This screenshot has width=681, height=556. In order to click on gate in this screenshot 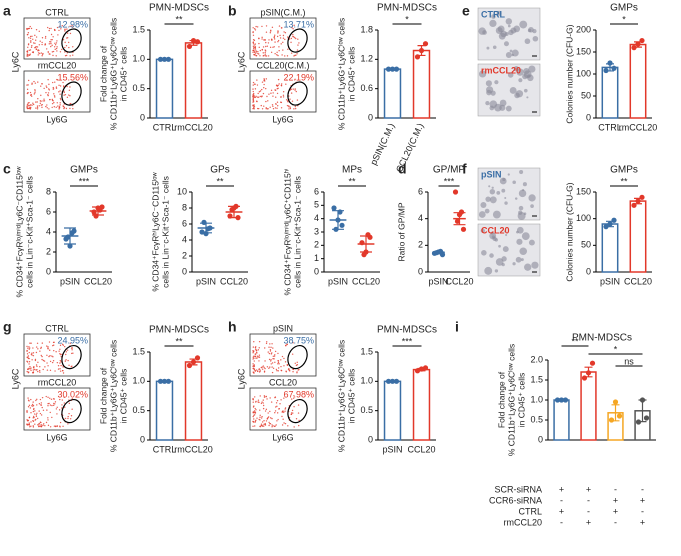, I will do `click(71, 93)`.